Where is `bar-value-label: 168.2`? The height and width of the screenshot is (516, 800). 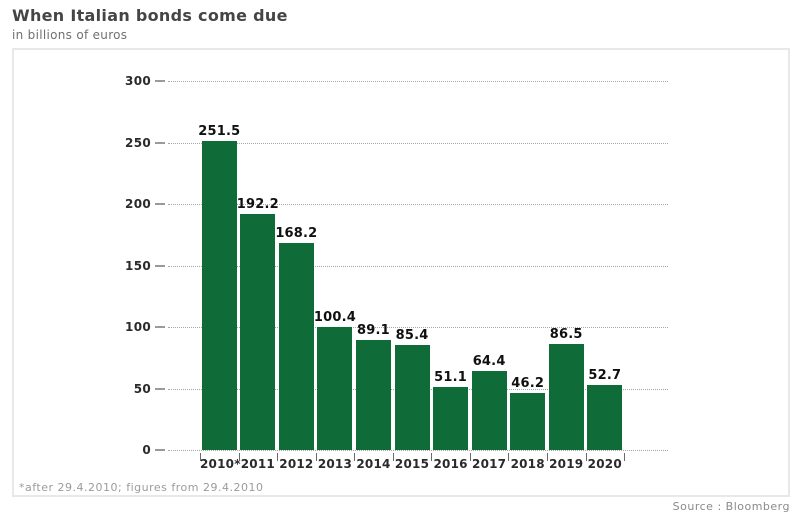 bar-value-label: 168.2 is located at coordinates (296, 234).